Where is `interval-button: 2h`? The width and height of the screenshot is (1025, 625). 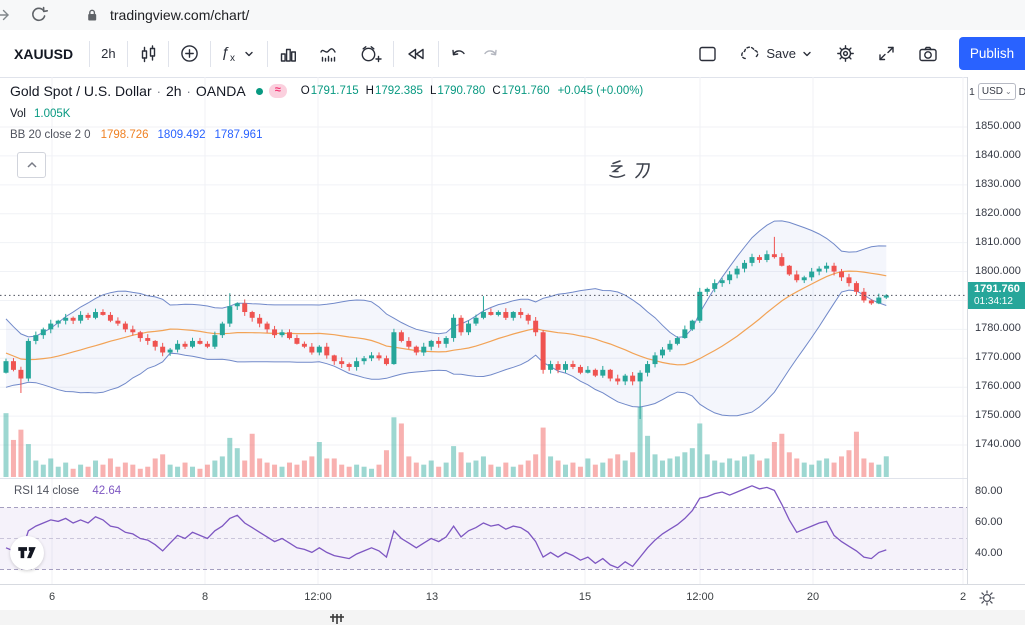 interval-button: 2h is located at coordinates (108, 53).